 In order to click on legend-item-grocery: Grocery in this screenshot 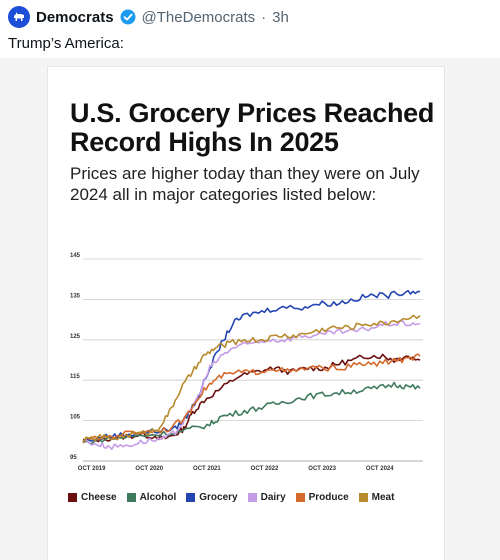, I will do `click(212, 497)`.